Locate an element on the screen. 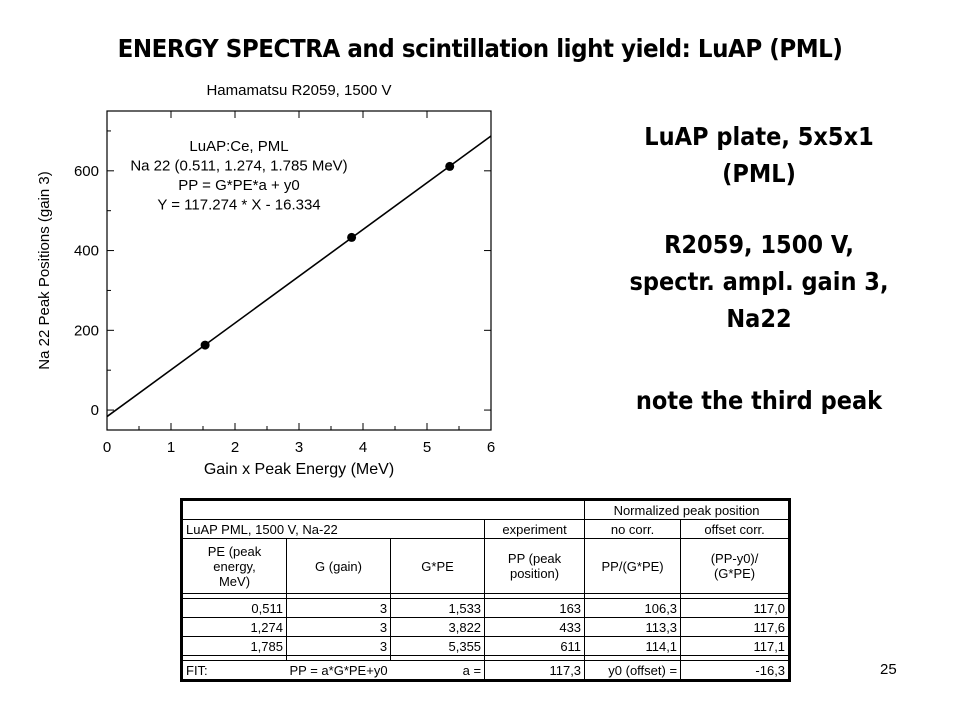  table-row: 0,511 3 1,533 163 106,3 117,0 is located at coordinates (486, 608).